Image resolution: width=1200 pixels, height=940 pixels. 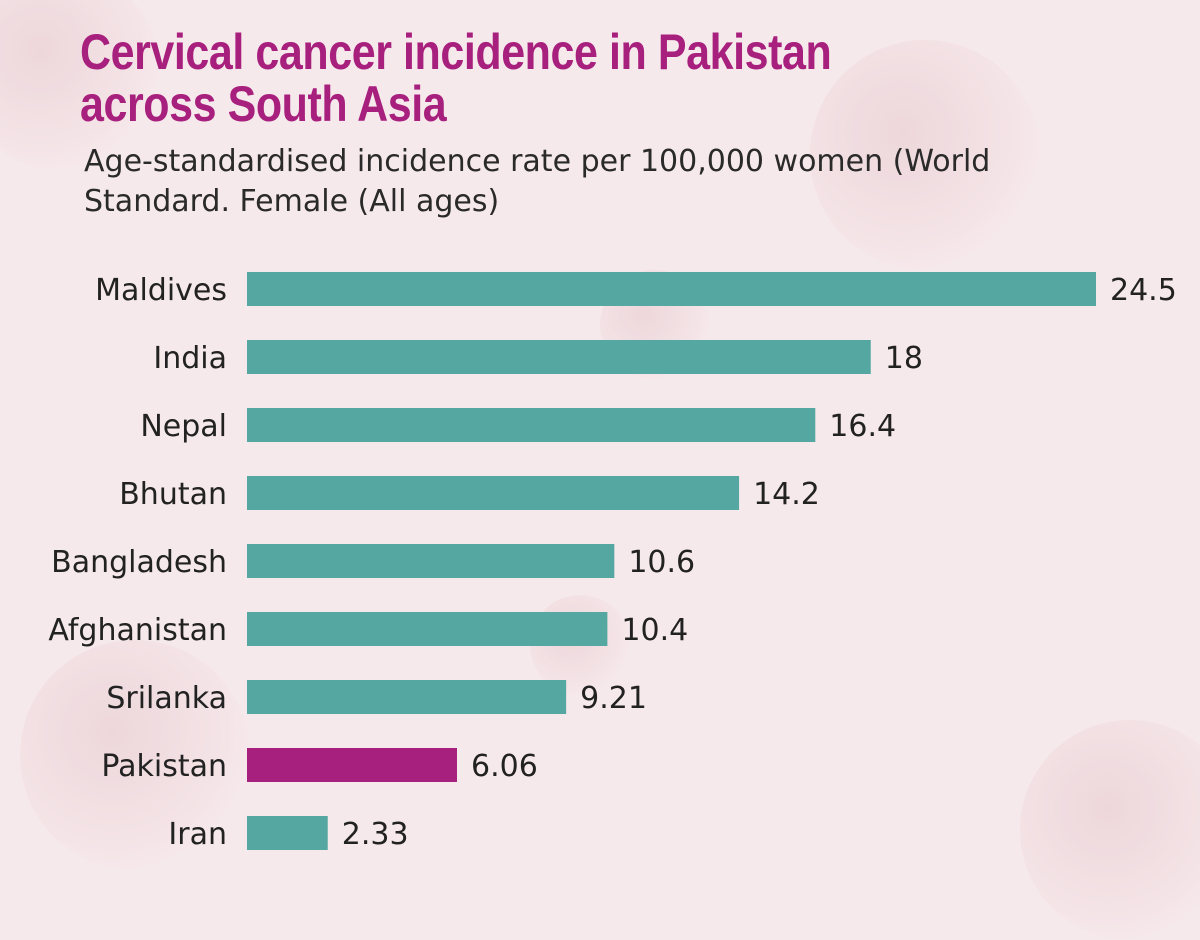 I want to click on category-label-afghanistan: Afghanistan, so click(x=137, y=630).